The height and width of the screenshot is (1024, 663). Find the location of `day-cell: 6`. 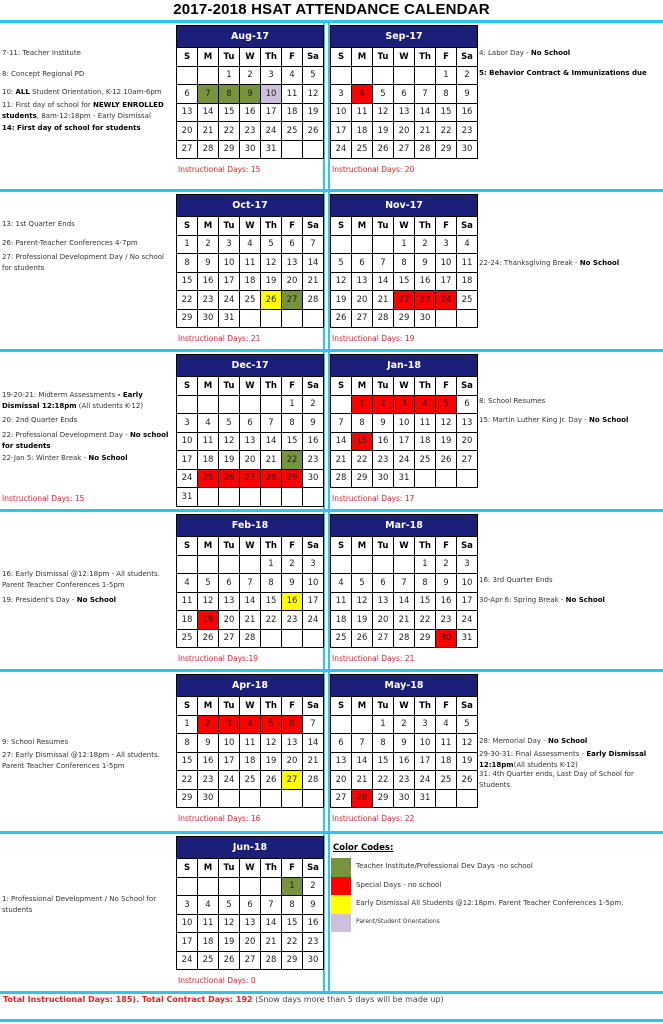

day-cell: 6 is located at coordinates (383, 583).